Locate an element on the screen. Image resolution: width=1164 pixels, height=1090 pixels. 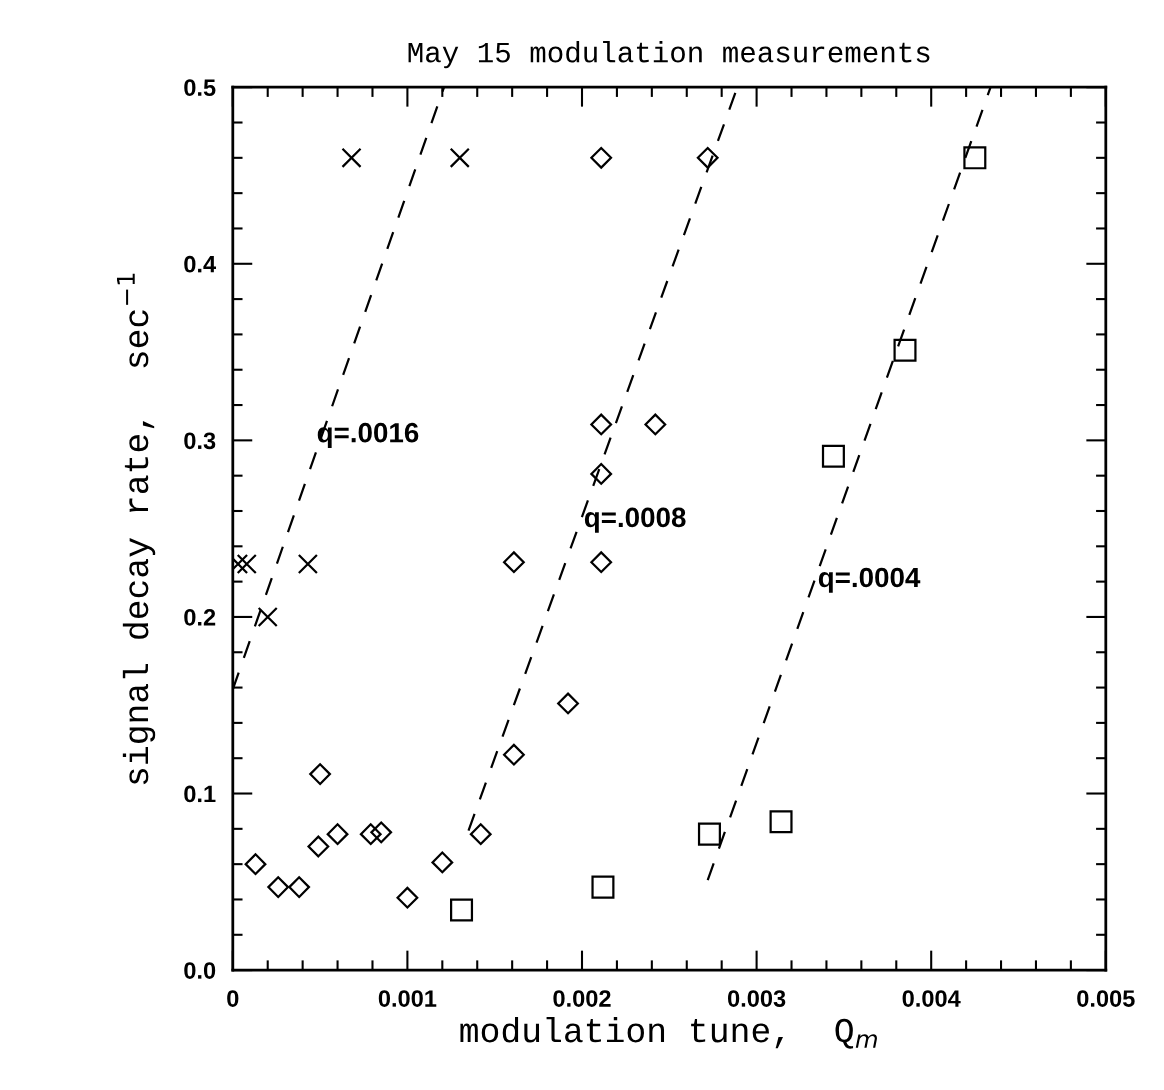
x-tick-label: 0 is located at coordinates (233, 998).